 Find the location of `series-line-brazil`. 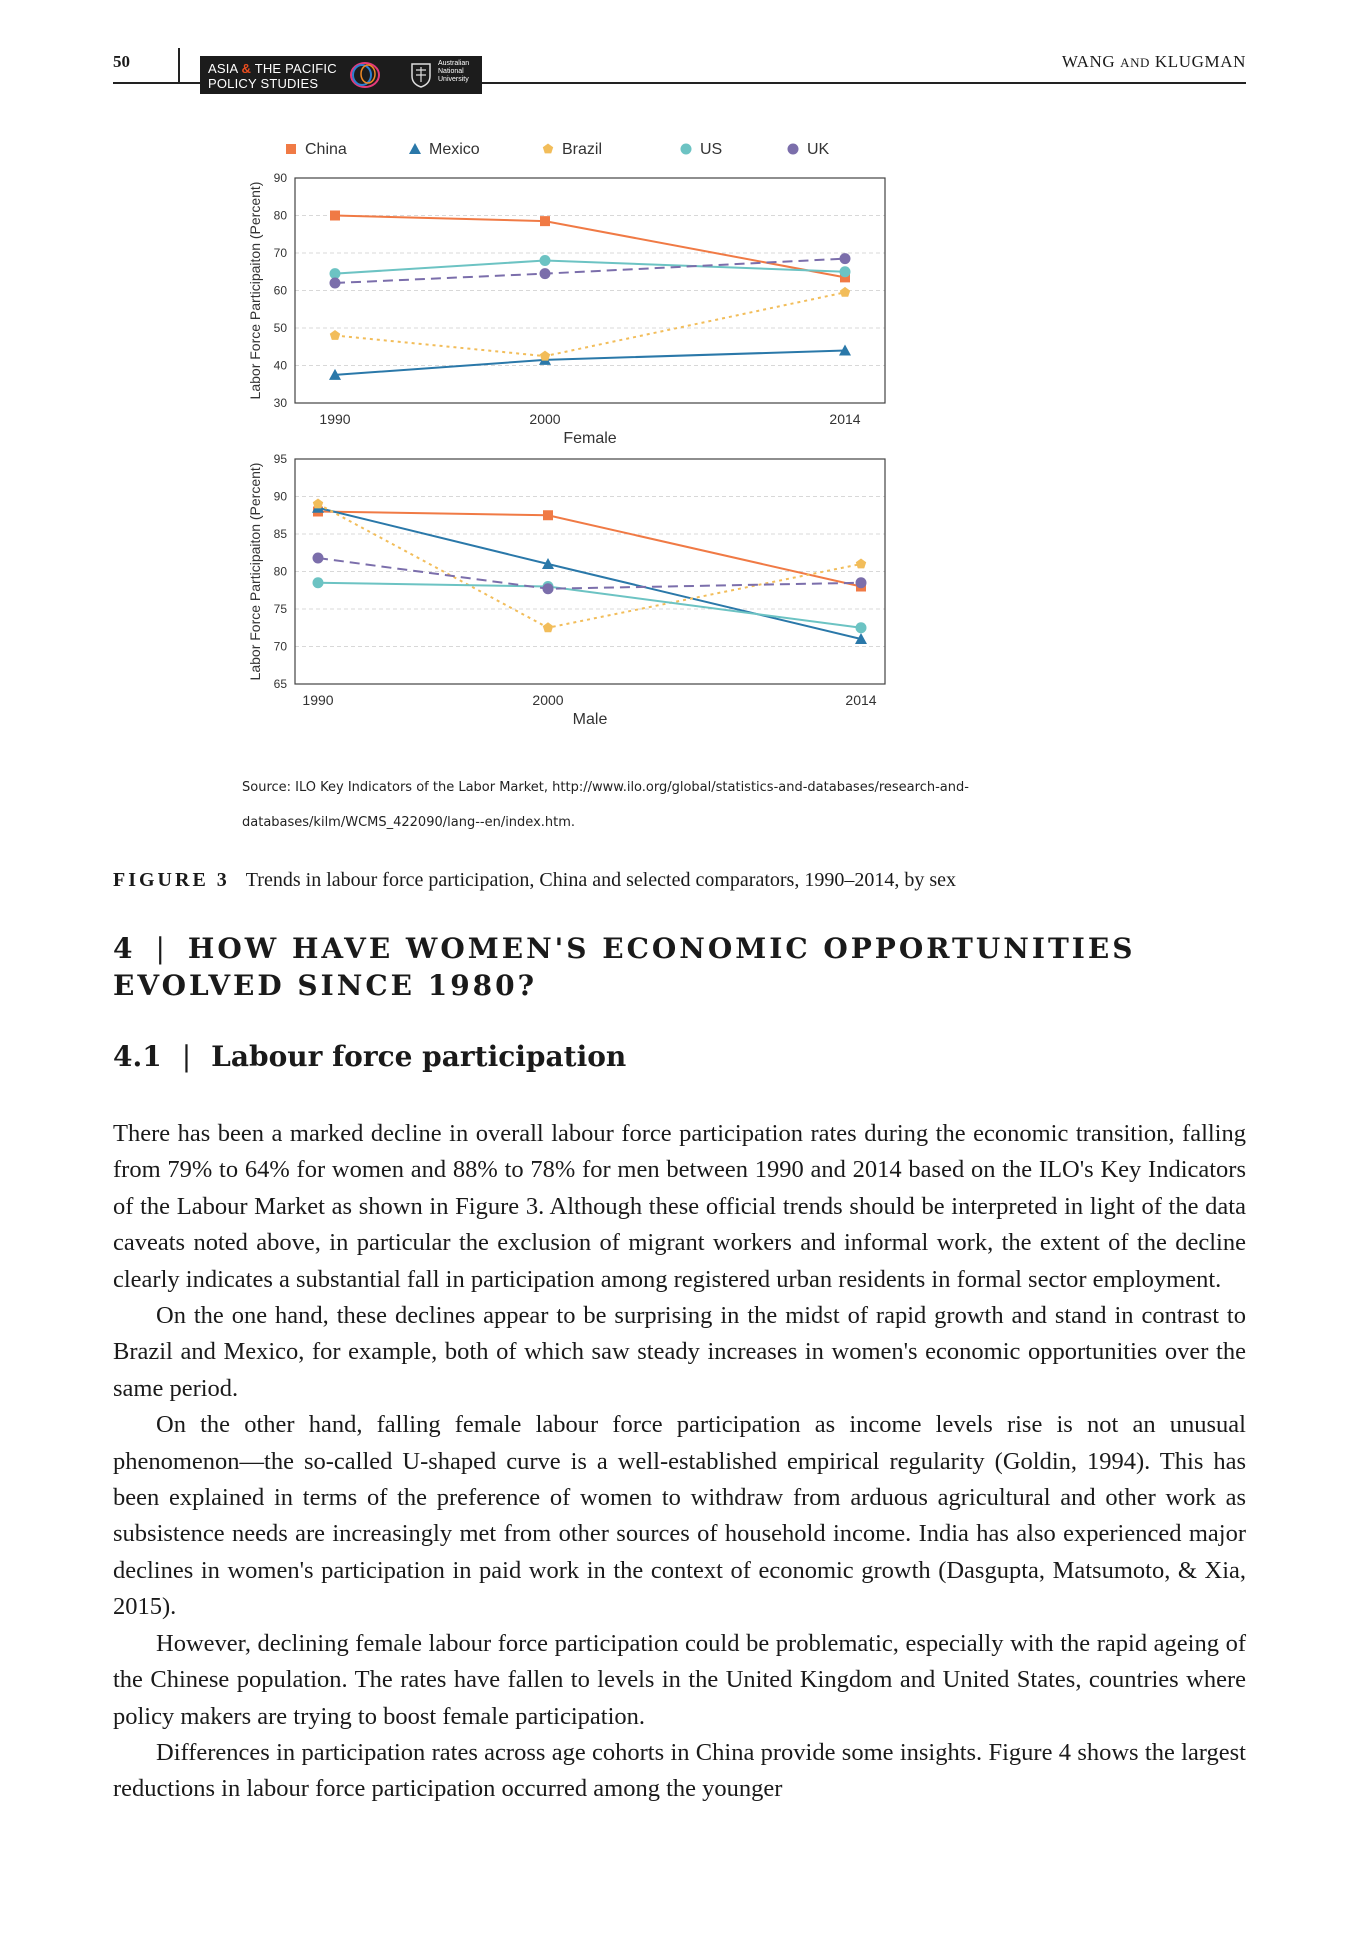

series-line-brazil is located at coordinates (590, 324).